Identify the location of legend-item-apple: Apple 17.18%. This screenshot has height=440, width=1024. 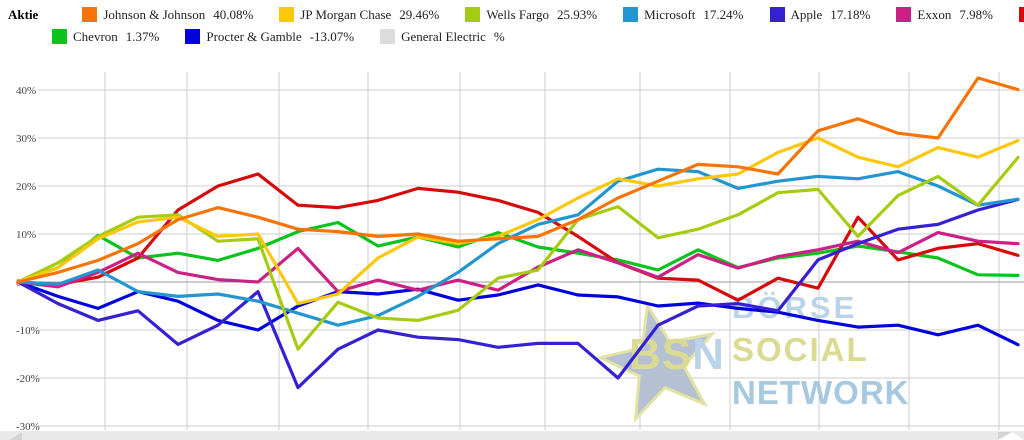
(820, 14).